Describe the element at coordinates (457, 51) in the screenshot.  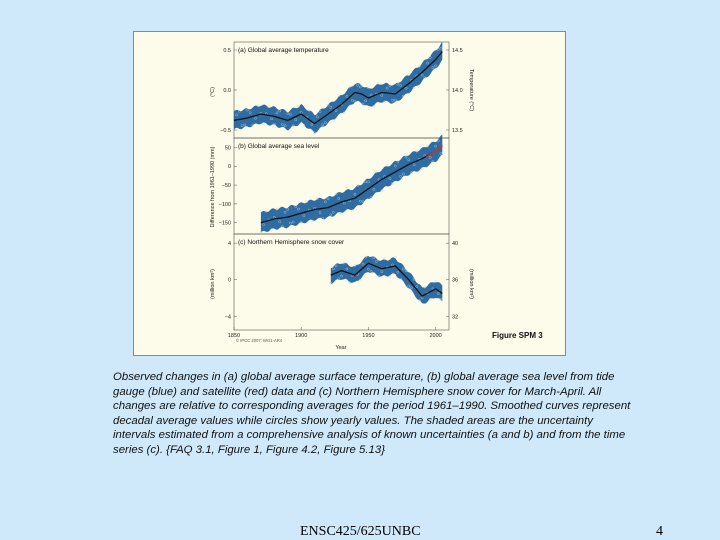
I see `ytick-right-label: 14.5` at that location.